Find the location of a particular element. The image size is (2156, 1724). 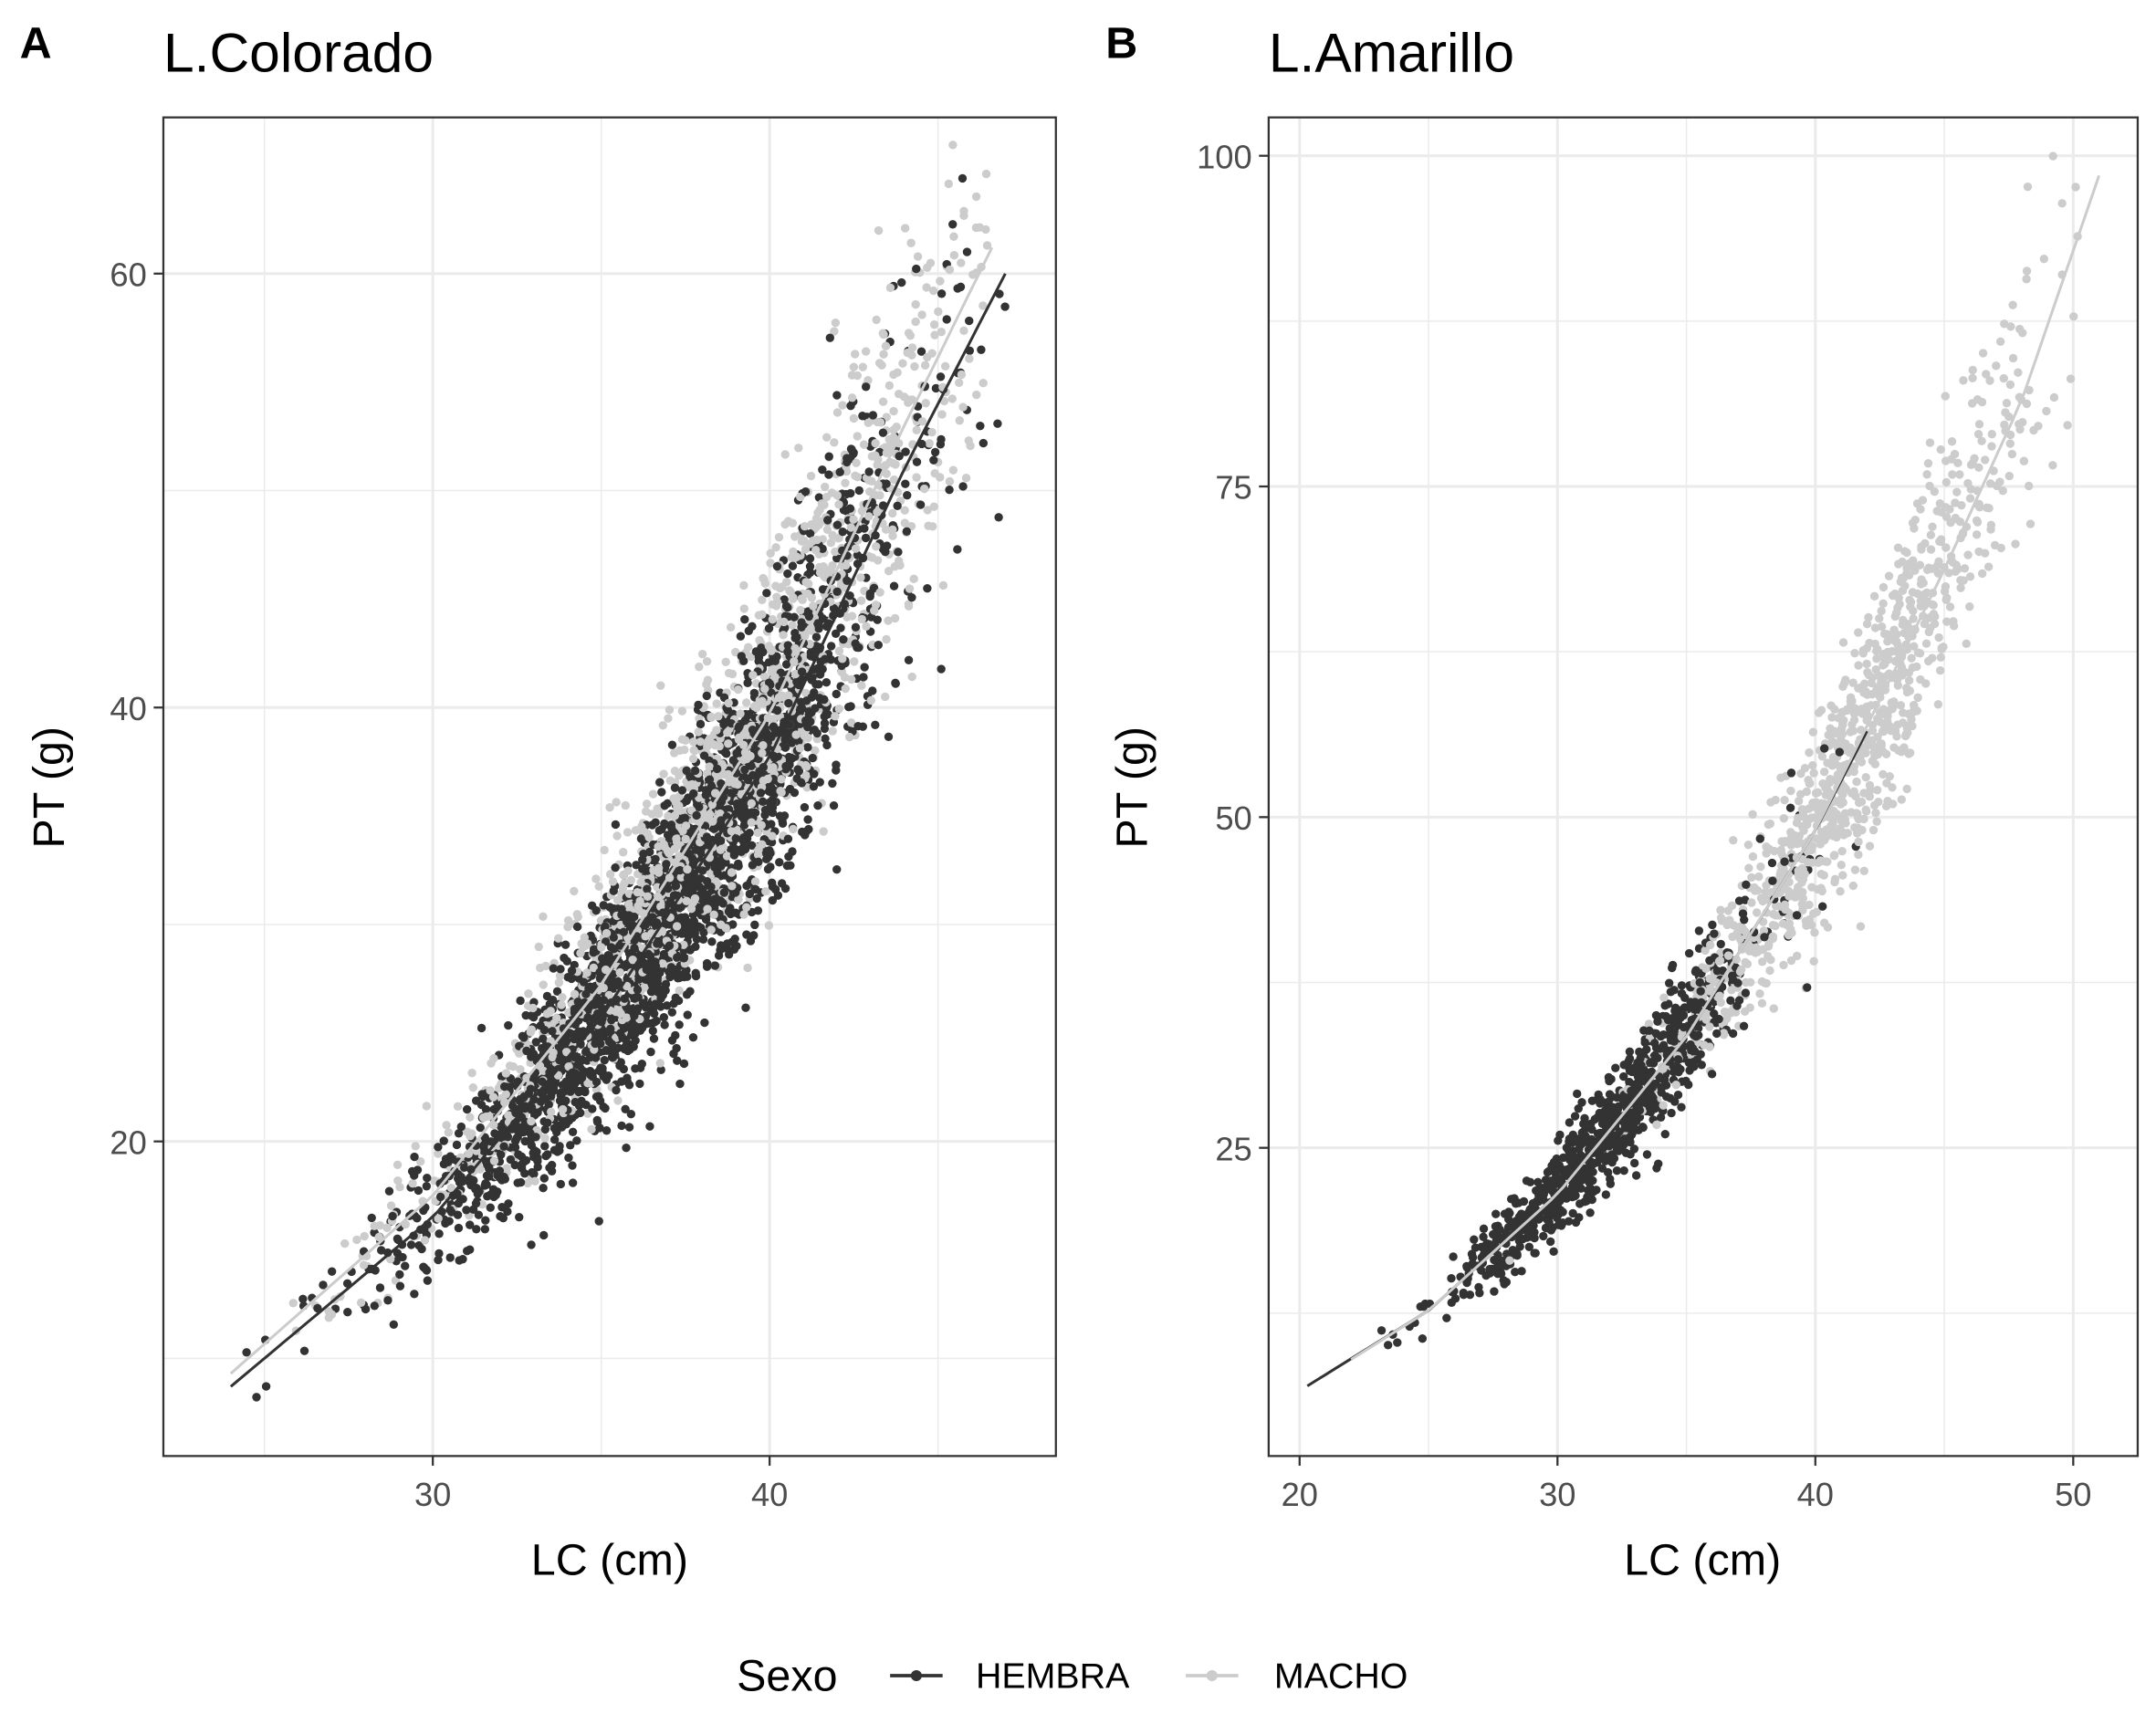

x-tick-label: 40 is located at coordinates (769, 1495).